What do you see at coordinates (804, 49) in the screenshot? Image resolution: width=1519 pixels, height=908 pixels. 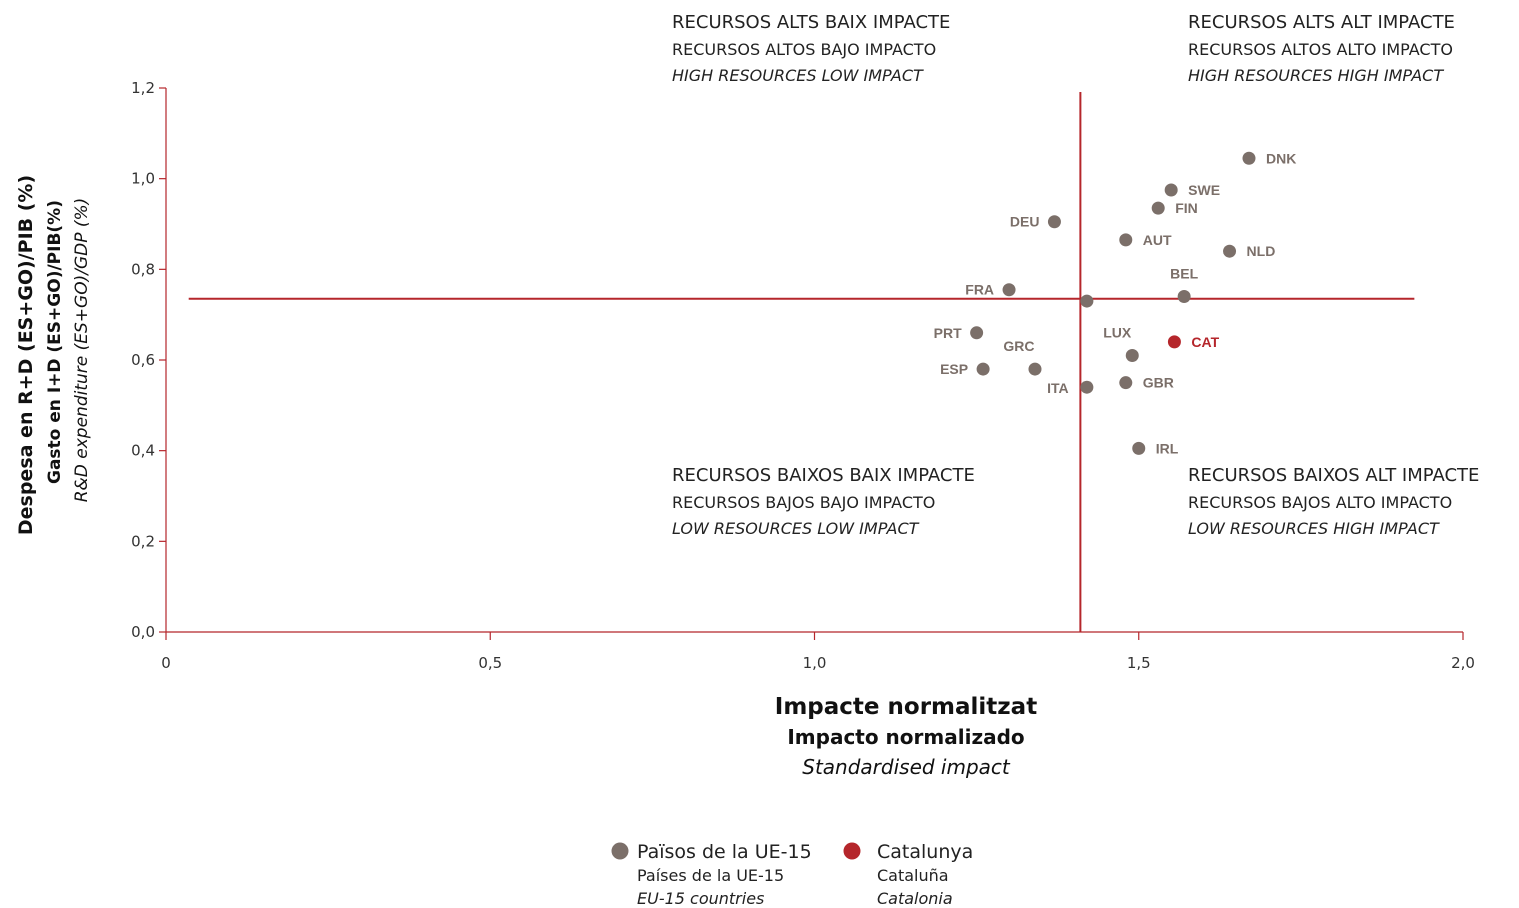 I see `quadrant-subtitle: RECURSOS ALTOS BAJO IMPACTO` at bounding box center [804, 49].